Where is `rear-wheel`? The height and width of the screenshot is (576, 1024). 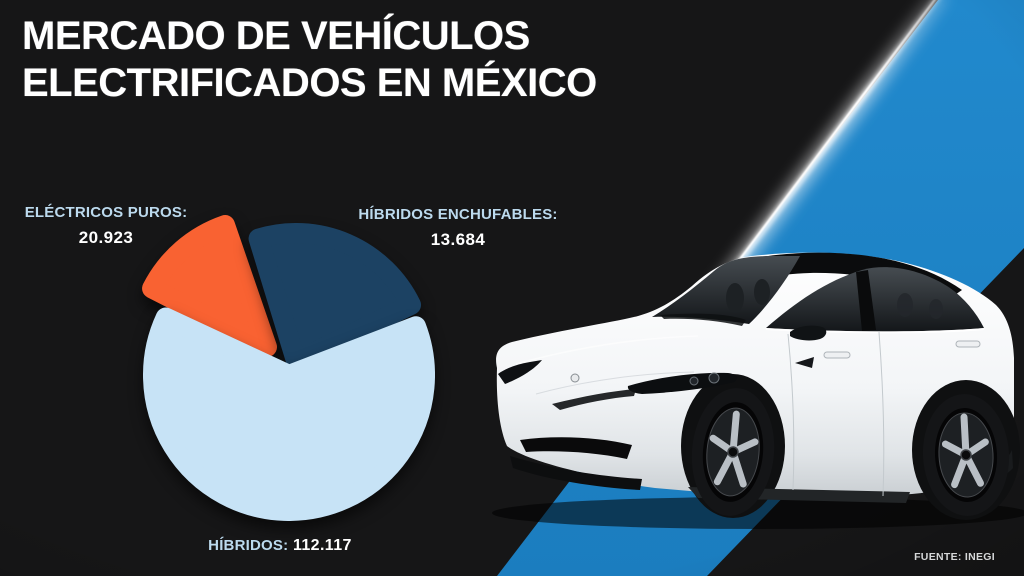
rear-wheel is located at coordinates (966, 455).